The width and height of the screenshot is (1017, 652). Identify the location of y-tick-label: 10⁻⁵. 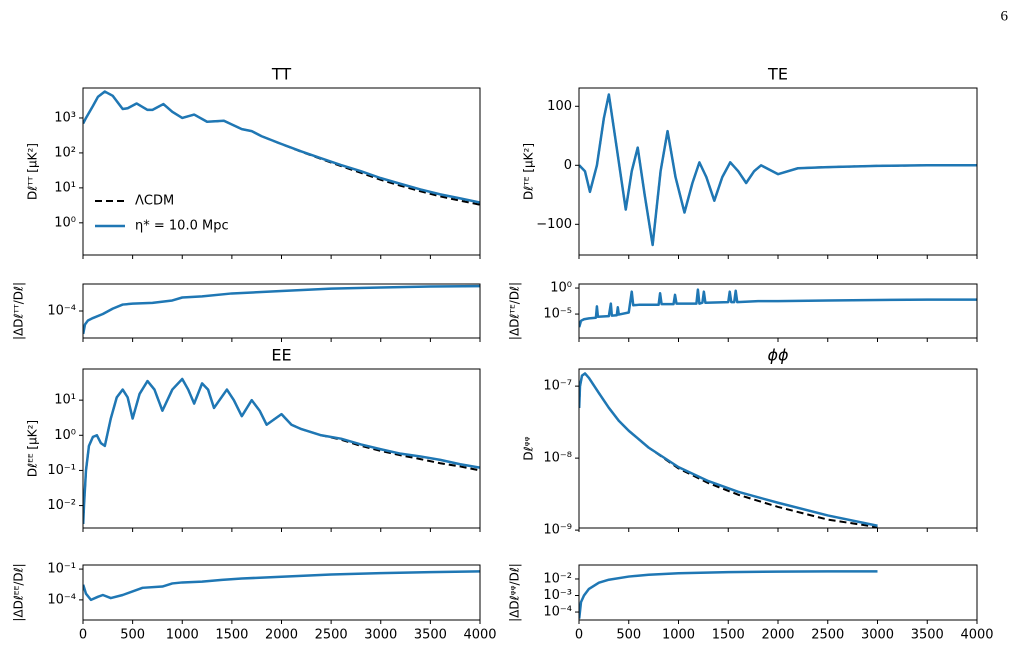
(557, 314).